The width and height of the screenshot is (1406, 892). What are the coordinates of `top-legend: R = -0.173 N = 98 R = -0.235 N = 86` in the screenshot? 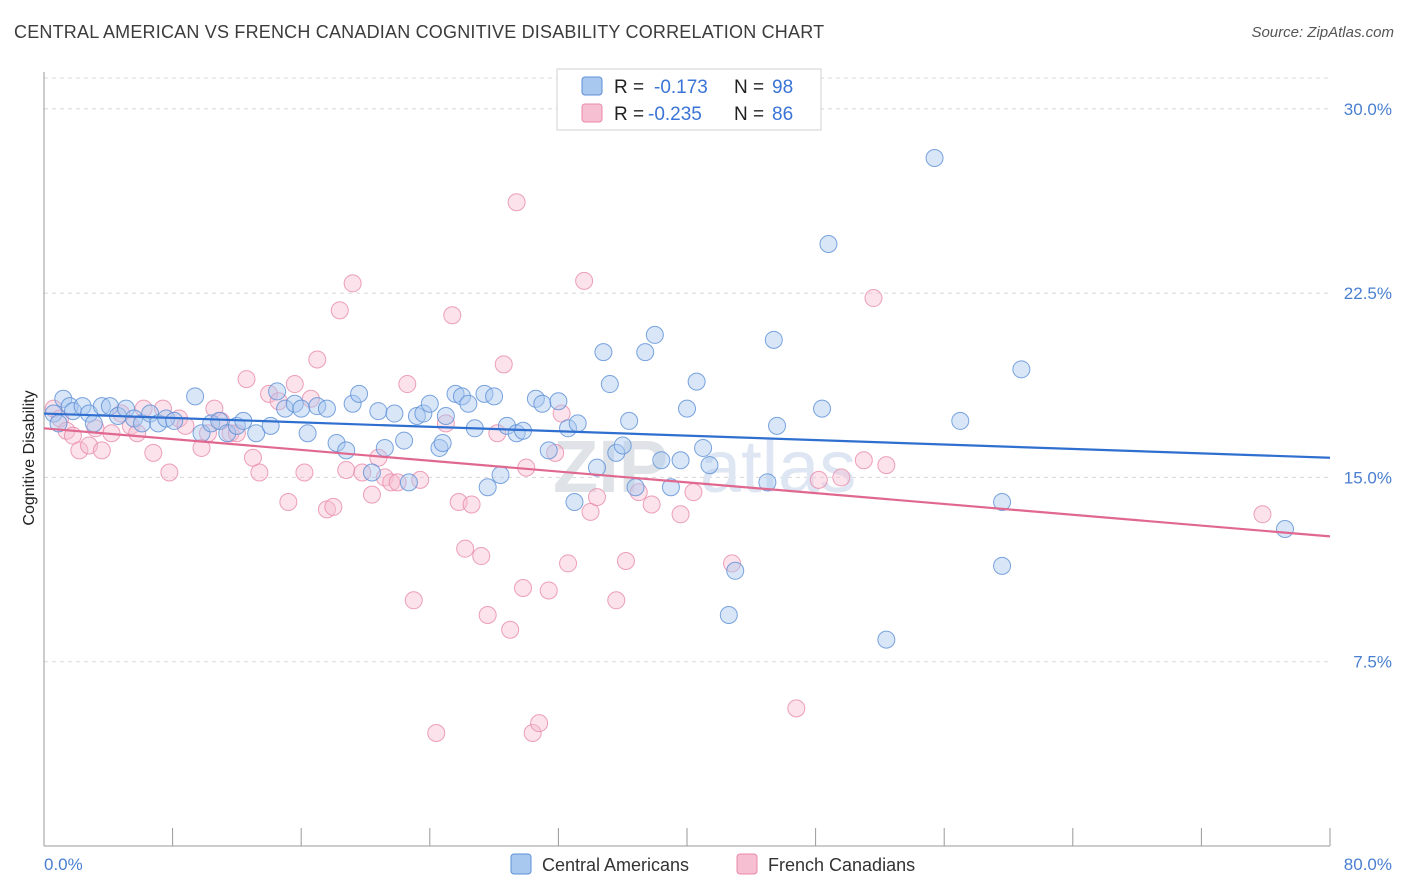 It's located at (689, 99).